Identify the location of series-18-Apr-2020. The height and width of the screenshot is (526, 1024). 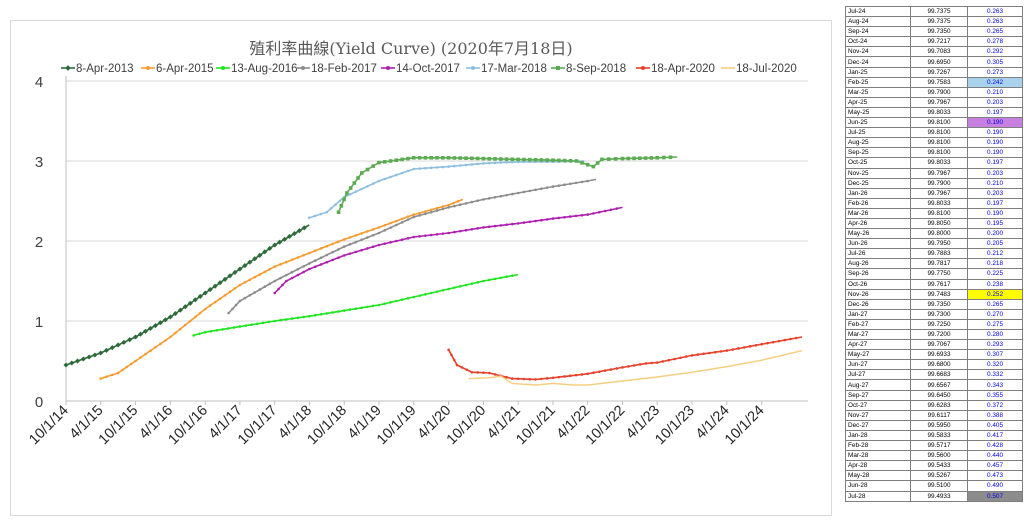
(625, 358).